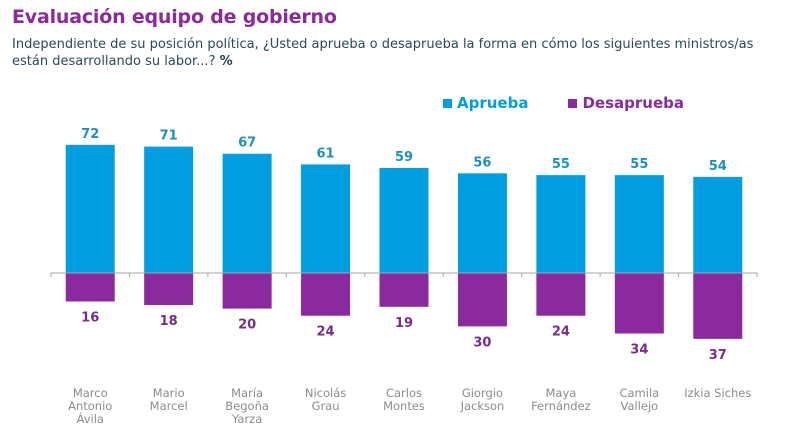  What do you see at coordinates (482, 162) in the screenshot?
I see `data-label-aprueba: 56` at bounding box center [482, 162].